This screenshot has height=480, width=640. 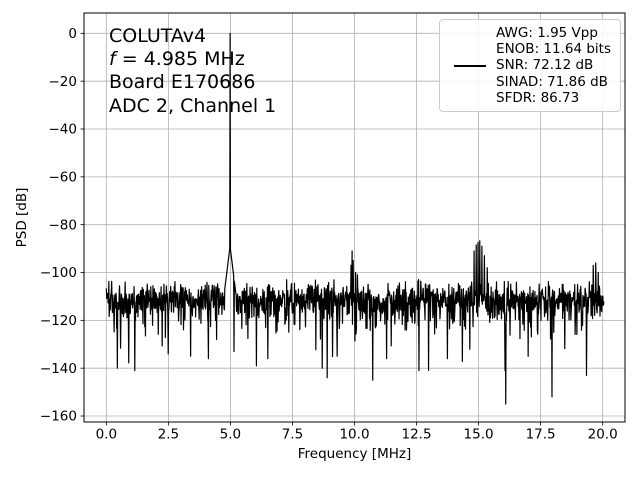 I want to click on x-axis-label: Frequency [MHz], so click(x=354, y=454).